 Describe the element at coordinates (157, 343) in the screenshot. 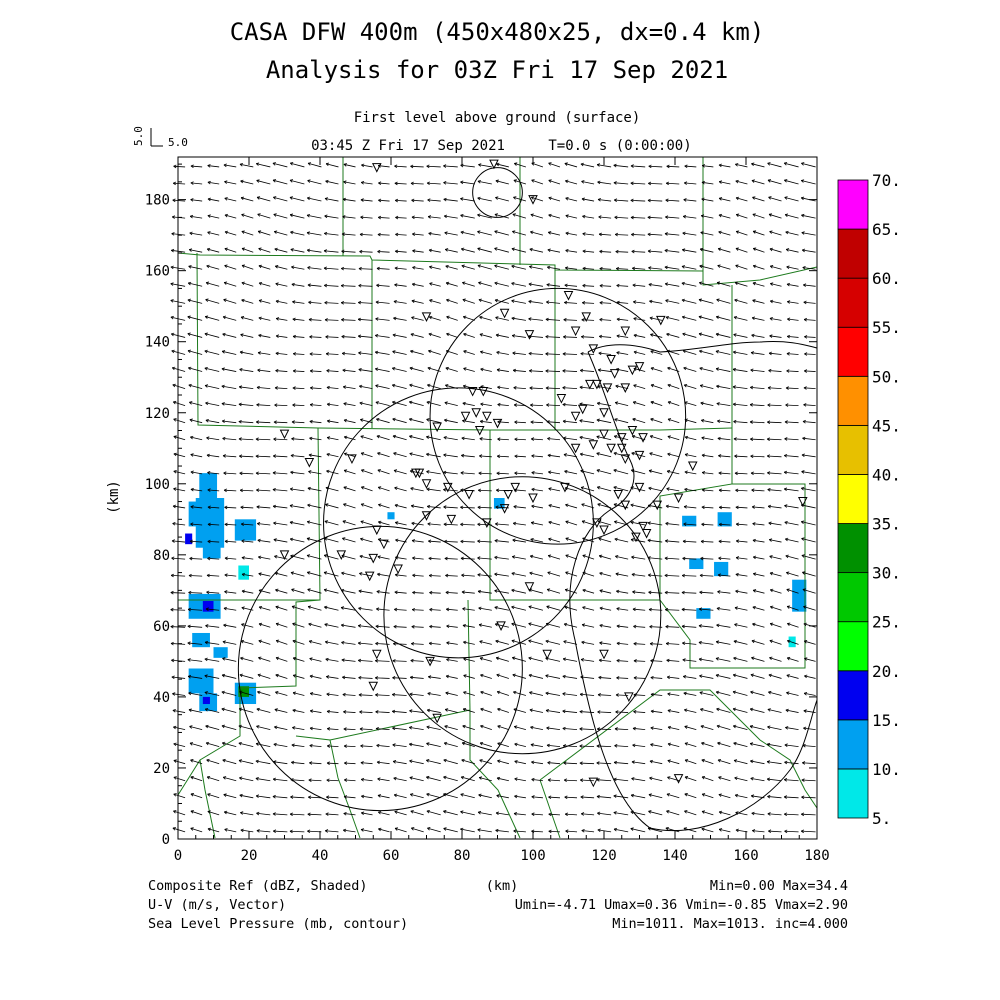

I see `y-tick-label: 140` at that location.